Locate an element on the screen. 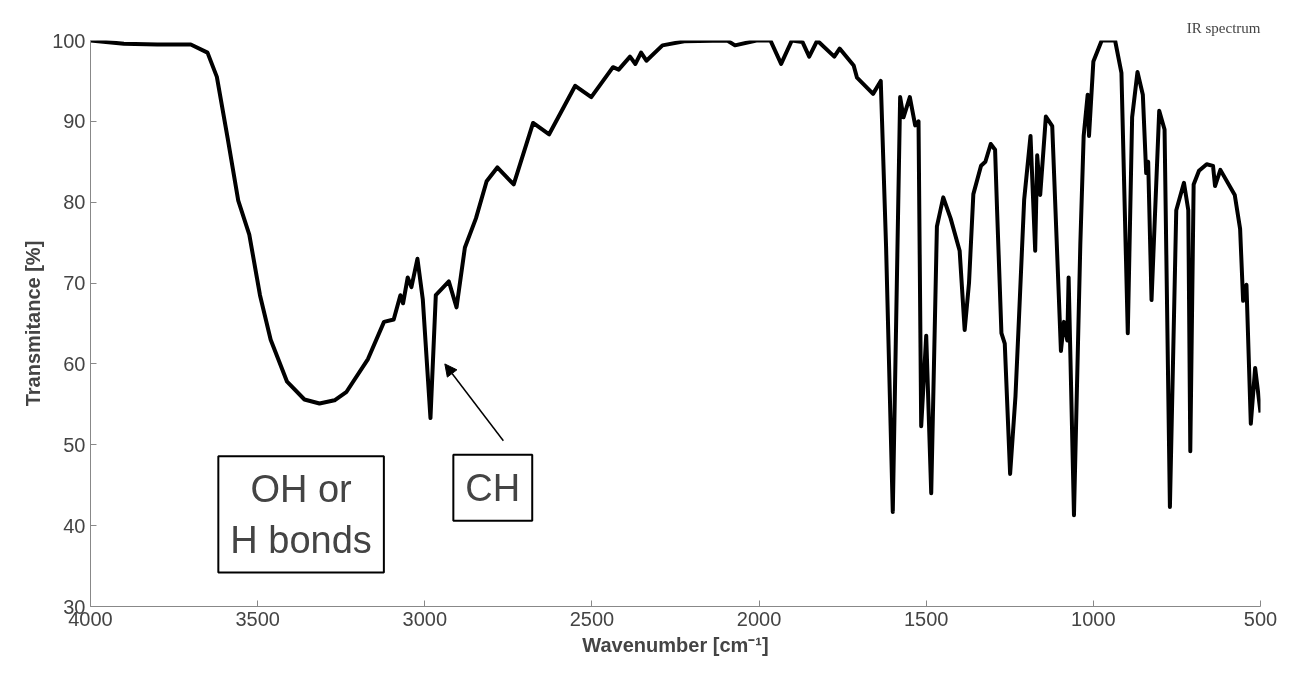  x-tick-label: 2000 is located at coordinates (759, 618).